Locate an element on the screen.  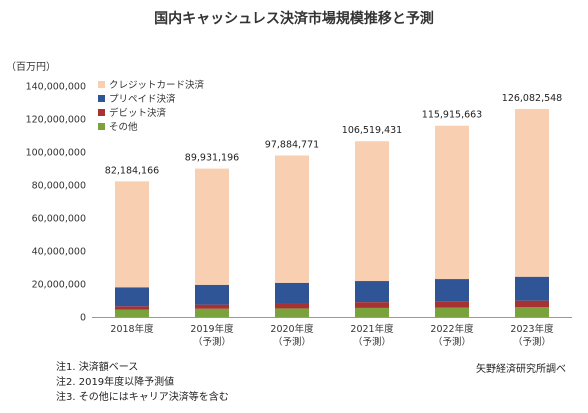
x-category-label: 2021年度 is located at coordinates (372, 329).